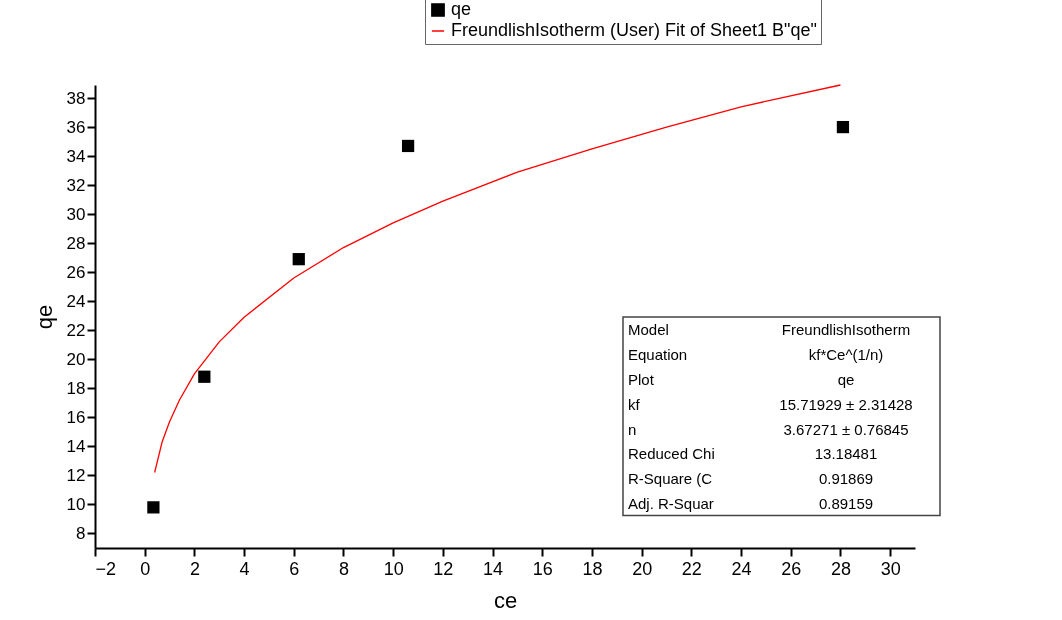 This screenshot has height=620, width=1062. What do you see at coordinates (393, 568) in the screenshot?
I see `x-tick-label: 10` at bounding box center [393, 568].